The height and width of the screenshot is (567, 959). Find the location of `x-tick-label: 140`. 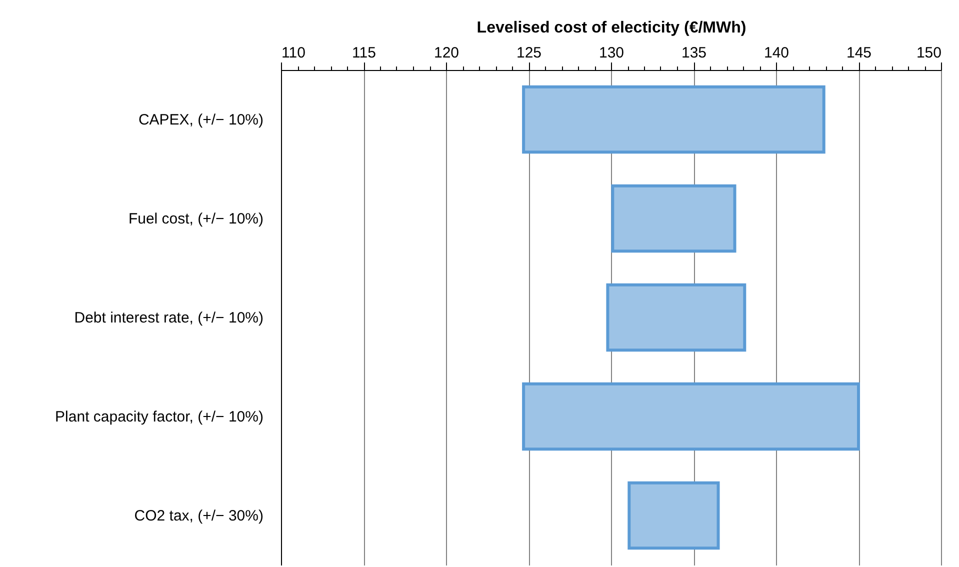

x-tick-label: 140 is located at coordinates (777, 53).